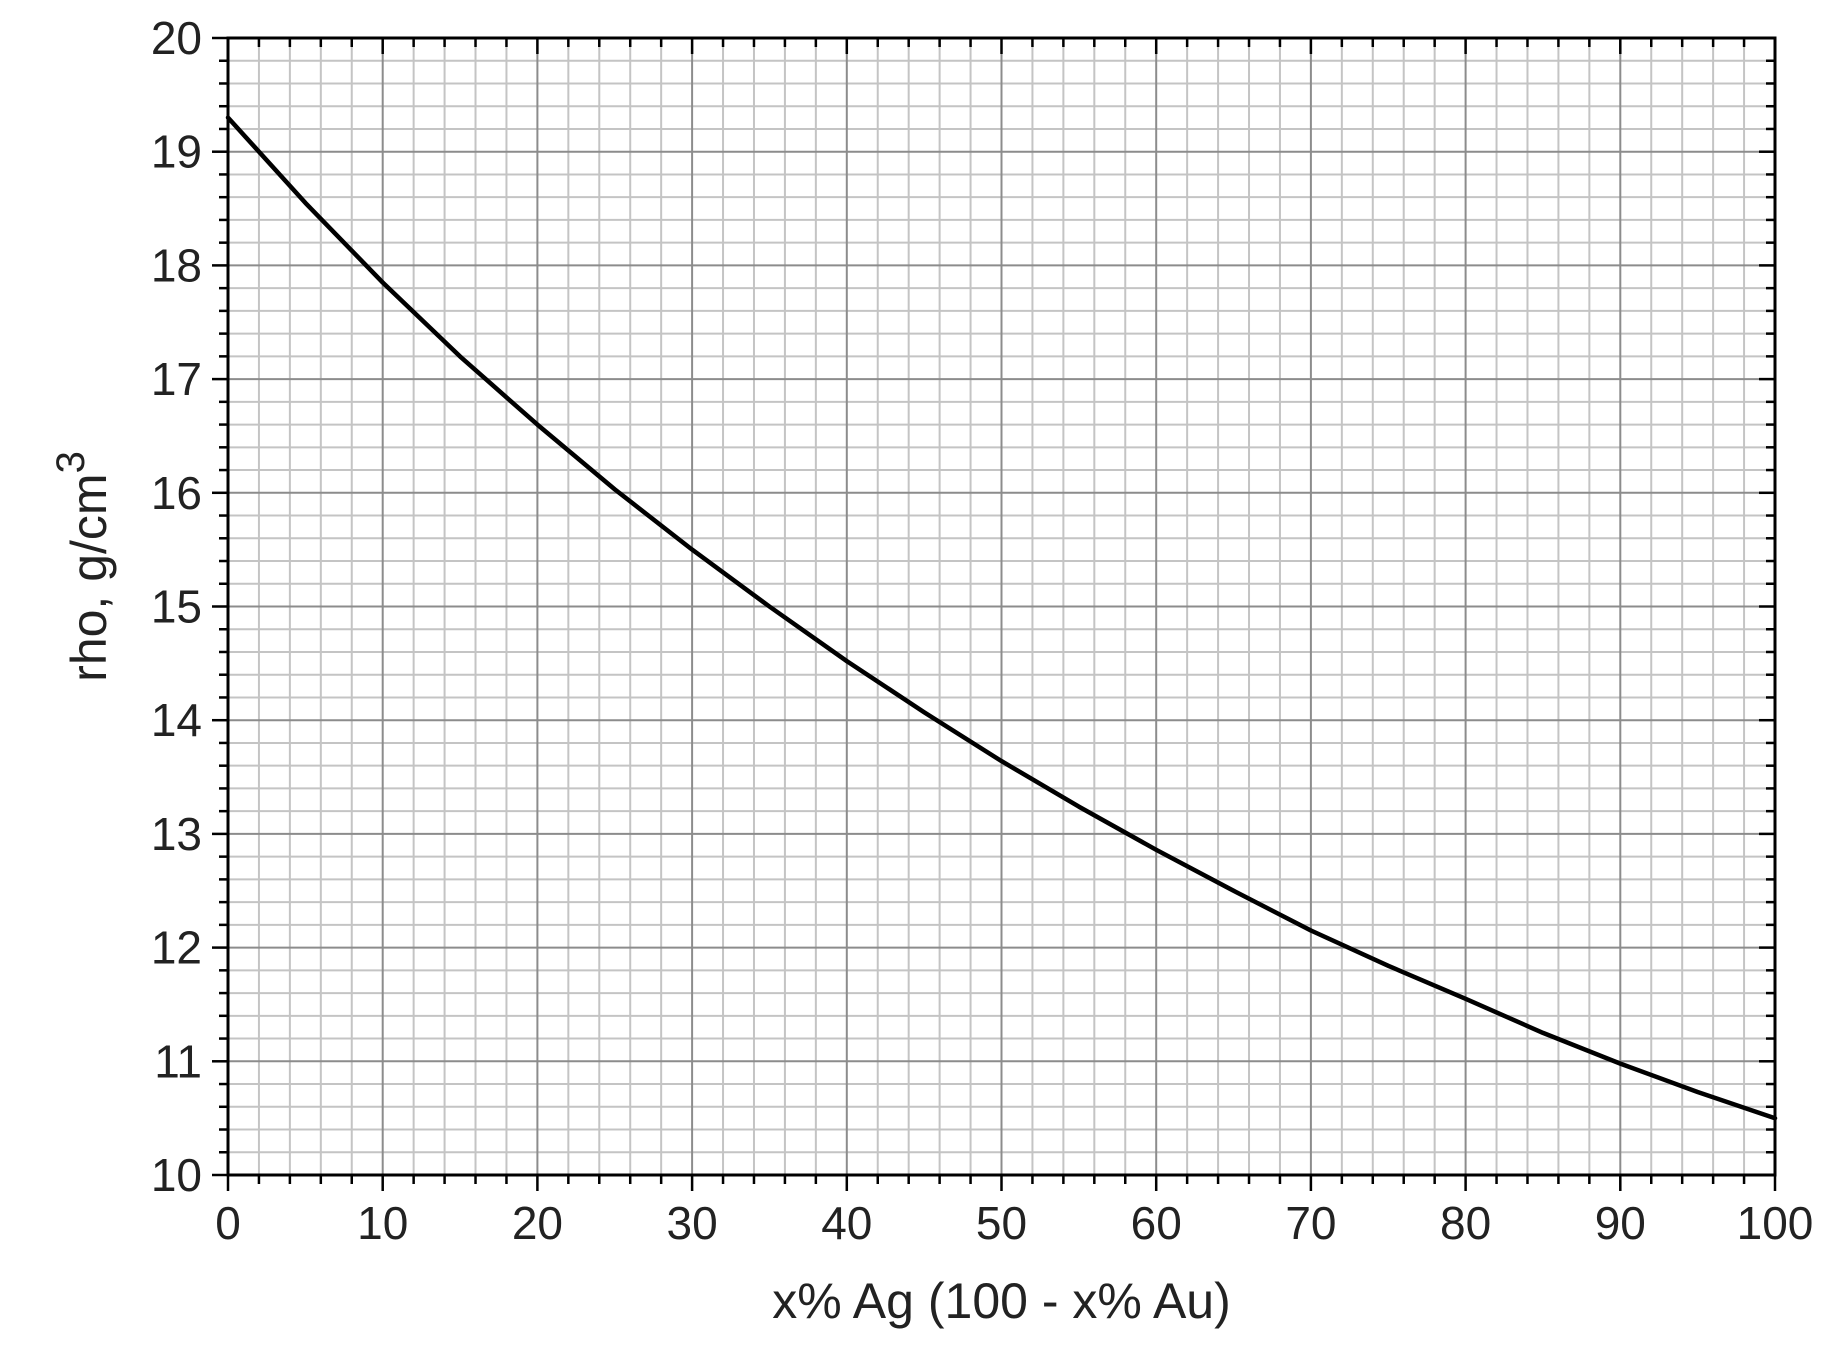 The image size is (1833, 1353). Describe the element at coordinates (228, 1223) in the screenshot. I see `x-tick-label: 0` at that location.